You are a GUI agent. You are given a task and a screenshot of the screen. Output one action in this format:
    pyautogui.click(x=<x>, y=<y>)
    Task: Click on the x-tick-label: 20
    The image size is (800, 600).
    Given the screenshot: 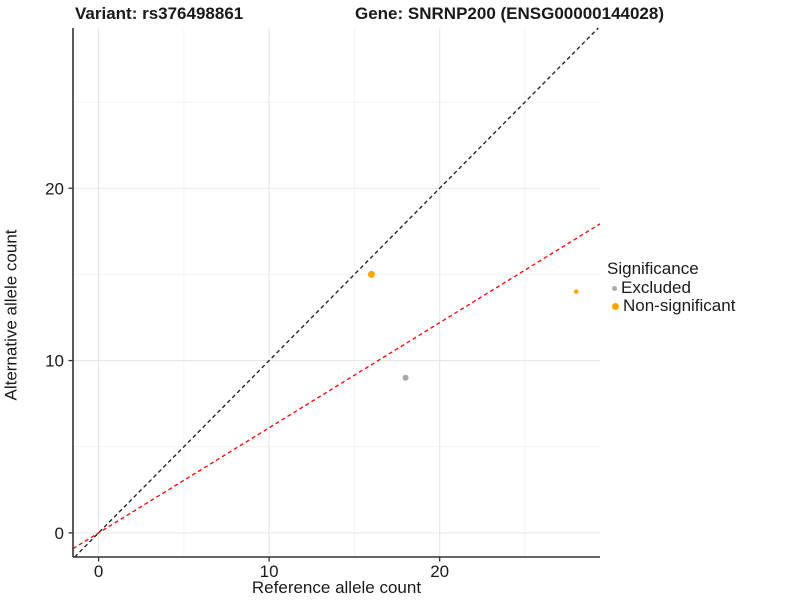 What is the action you would take?
    pyautogui.click(x=439, y=571)
    